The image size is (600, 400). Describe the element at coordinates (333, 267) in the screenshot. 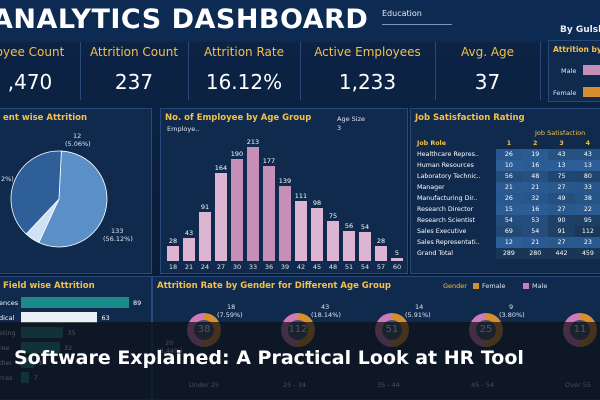

I see `age-tick-label: 48` at that location.